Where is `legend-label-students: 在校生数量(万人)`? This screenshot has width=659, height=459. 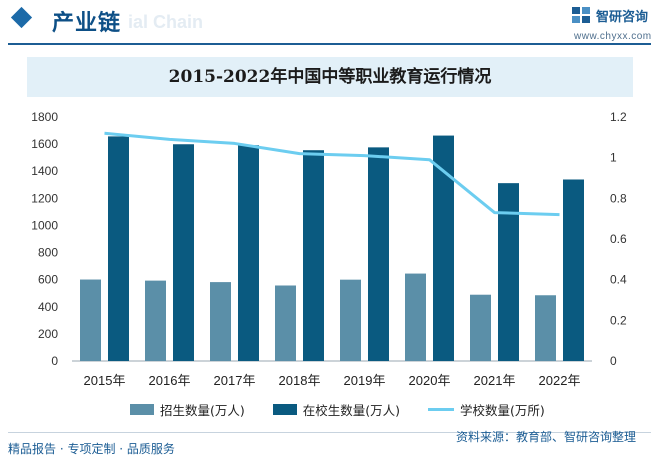
legend-label-students: 在校生数量(万人) is located at coordinates (351, 410).